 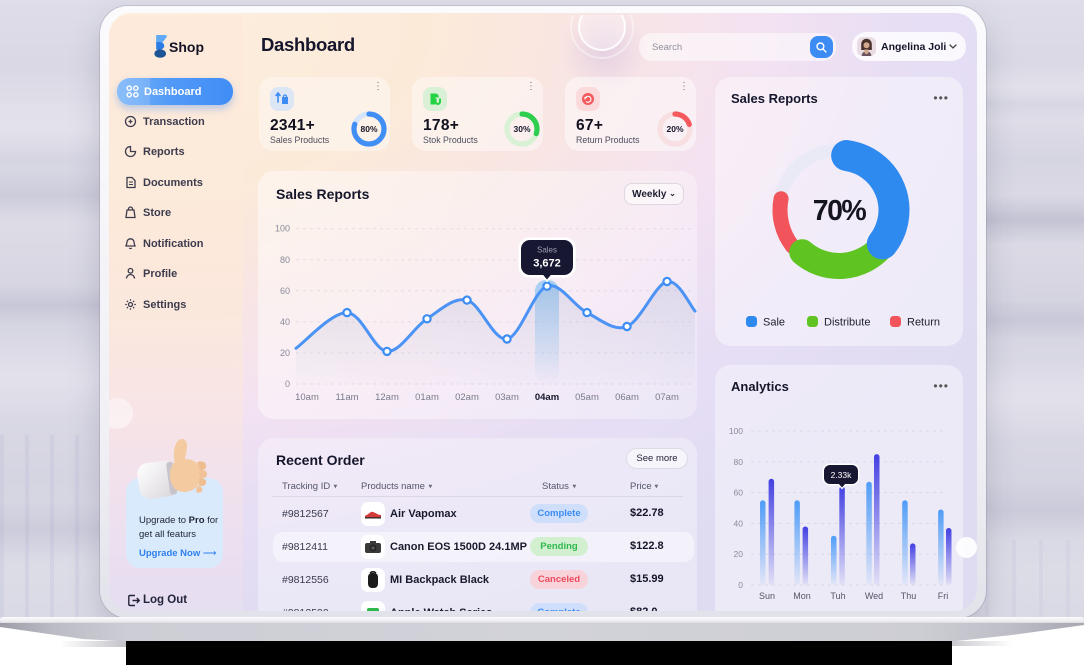 I want to click on svg-text: 70%, so click(x=840, y=211).